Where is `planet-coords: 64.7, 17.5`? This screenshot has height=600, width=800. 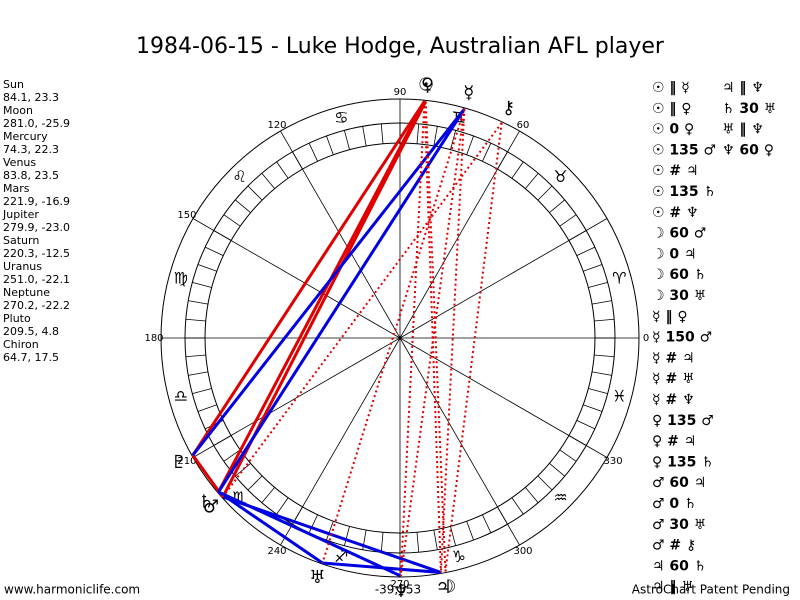 planet-coords: 64.7, 17.5 is located at coordinates (31, 357).